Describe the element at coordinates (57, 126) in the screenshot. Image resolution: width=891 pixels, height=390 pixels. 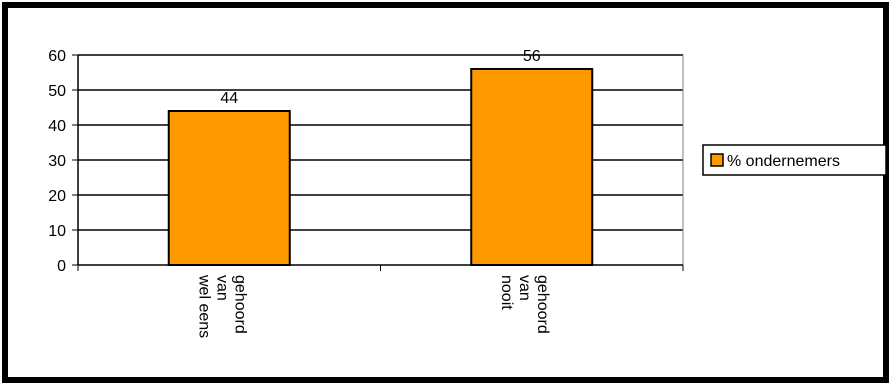
I see `y-tick-label: 40` at that location.